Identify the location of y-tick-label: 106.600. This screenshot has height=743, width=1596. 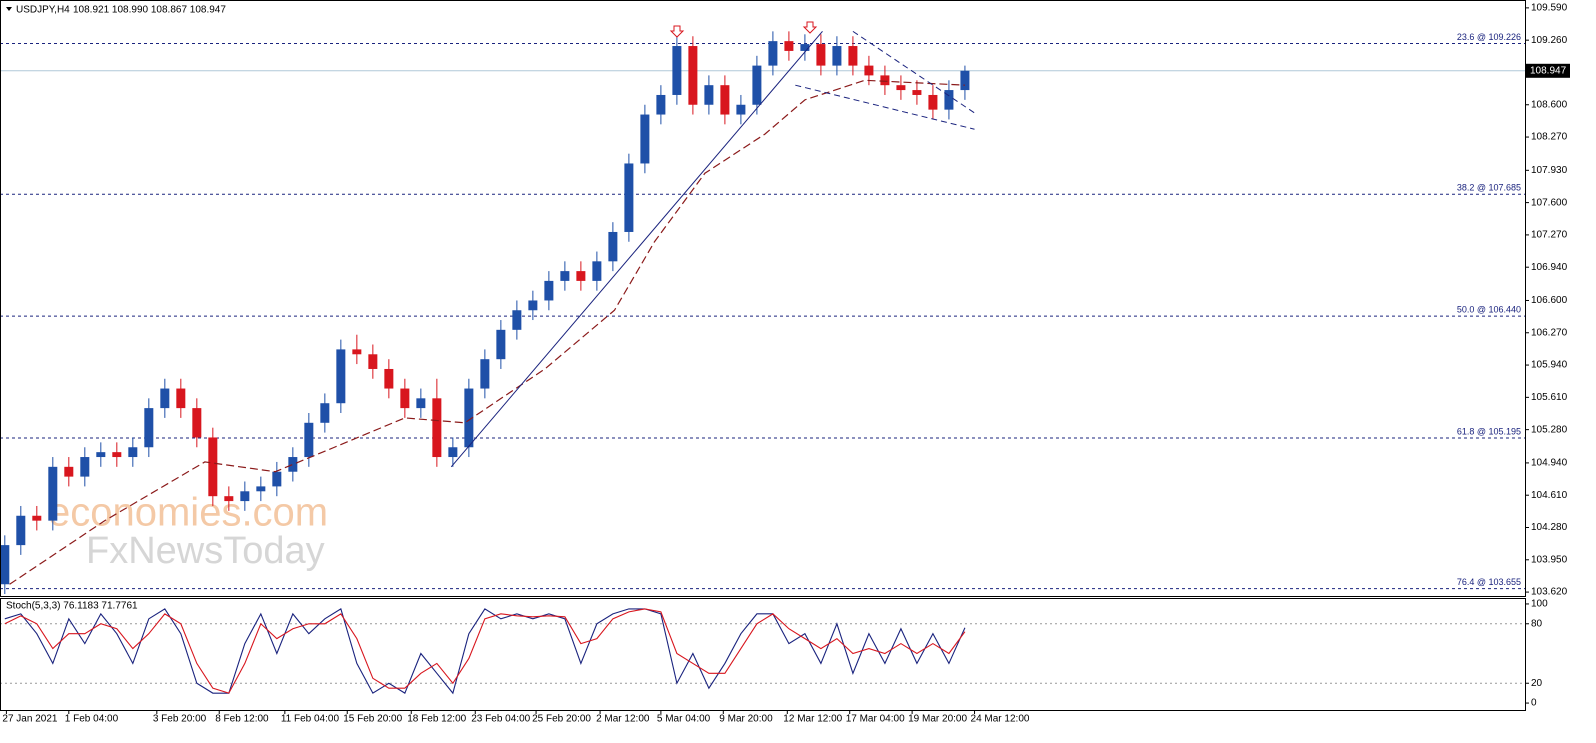
(1549, 300).